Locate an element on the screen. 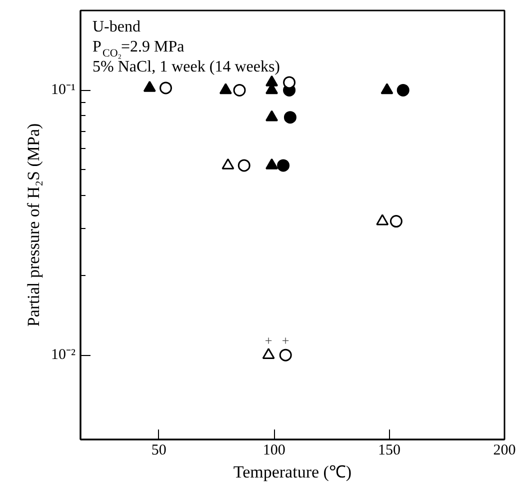 The height and width of the screenshot is (499, 529). y-axis-title: Partial pressure of H₂S (MPa) is located at coordinates (34, 225).